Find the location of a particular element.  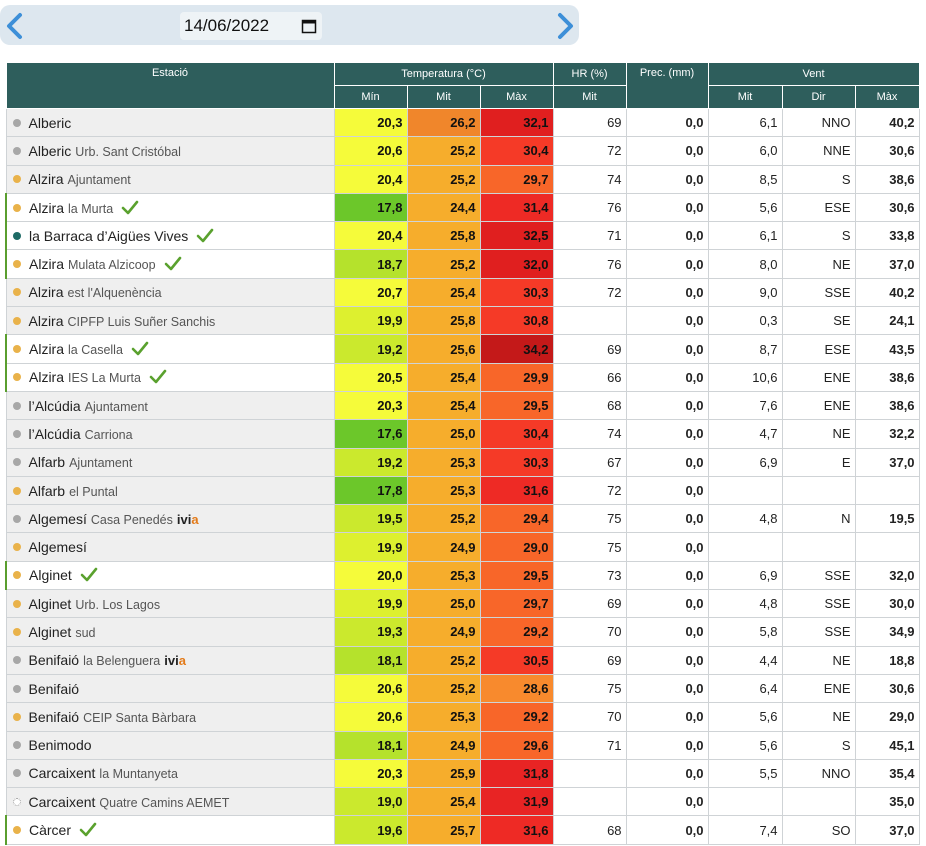

table-row: Benimodo 18,1 24,9 29,6 71 0,0 5,6 S 45,1 is located at coordinates (462, 745).